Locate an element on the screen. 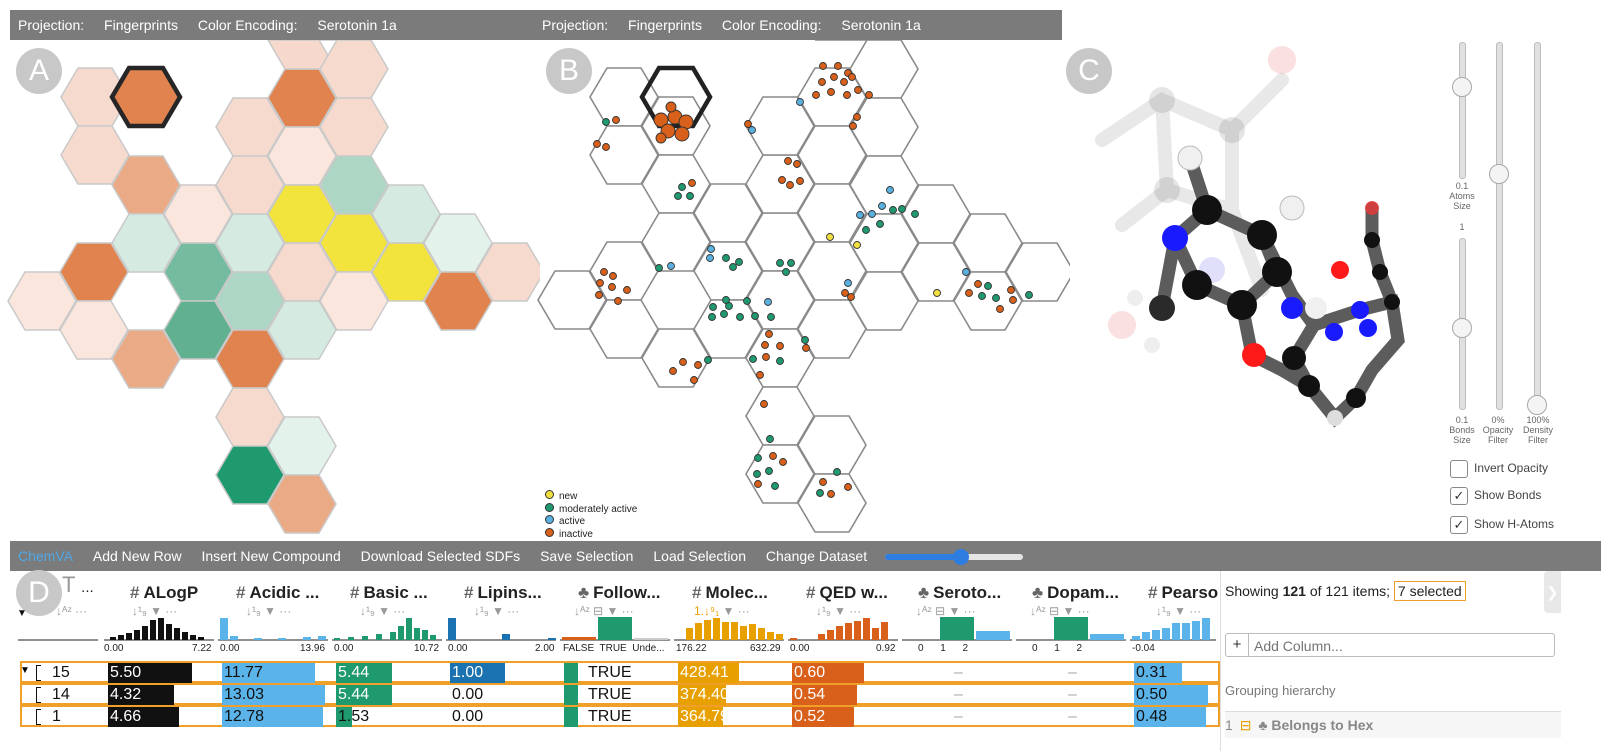 The width and height of the screenshot is (1601, 751). table-row: 14 4.32 13.03 5.44 0.00 374.40 0.54 0.50 TRUE – – is located at coordinates (620, 694).